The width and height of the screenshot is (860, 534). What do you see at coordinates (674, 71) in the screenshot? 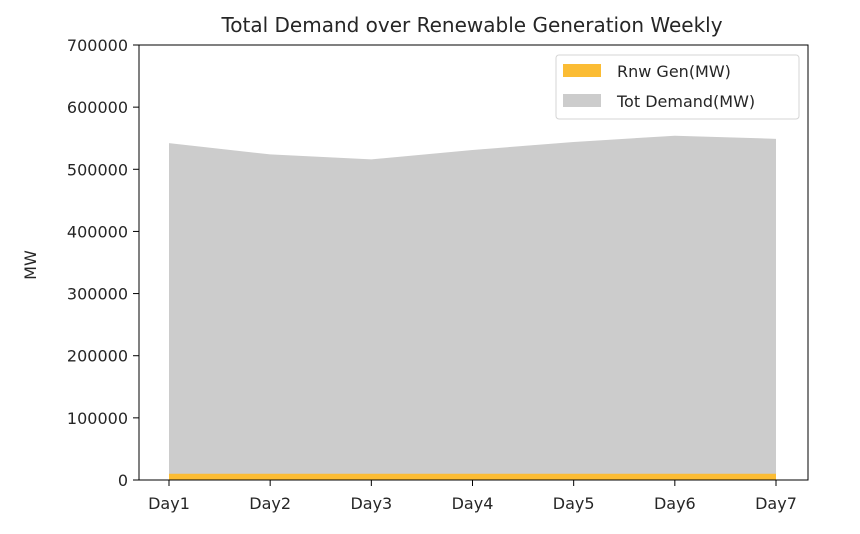
I see `legend-label-rnw-gen: Rnw Gen(MW)` at bounding box center [674, 71].